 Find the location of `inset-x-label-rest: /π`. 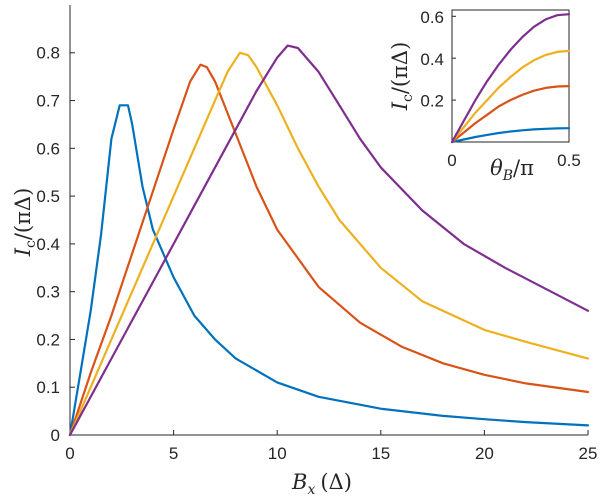

inset-x-label-rest: /π is located at coordinates (523, 168).